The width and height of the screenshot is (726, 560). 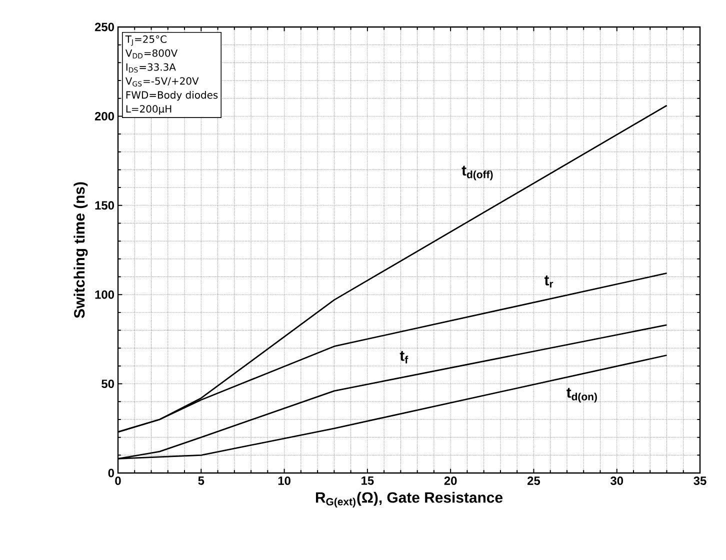 What do you see at coordinates (581, 395) in the screenshot?
I see `series-label: t$_{d(on)}$` at bounding box center [581, 395].